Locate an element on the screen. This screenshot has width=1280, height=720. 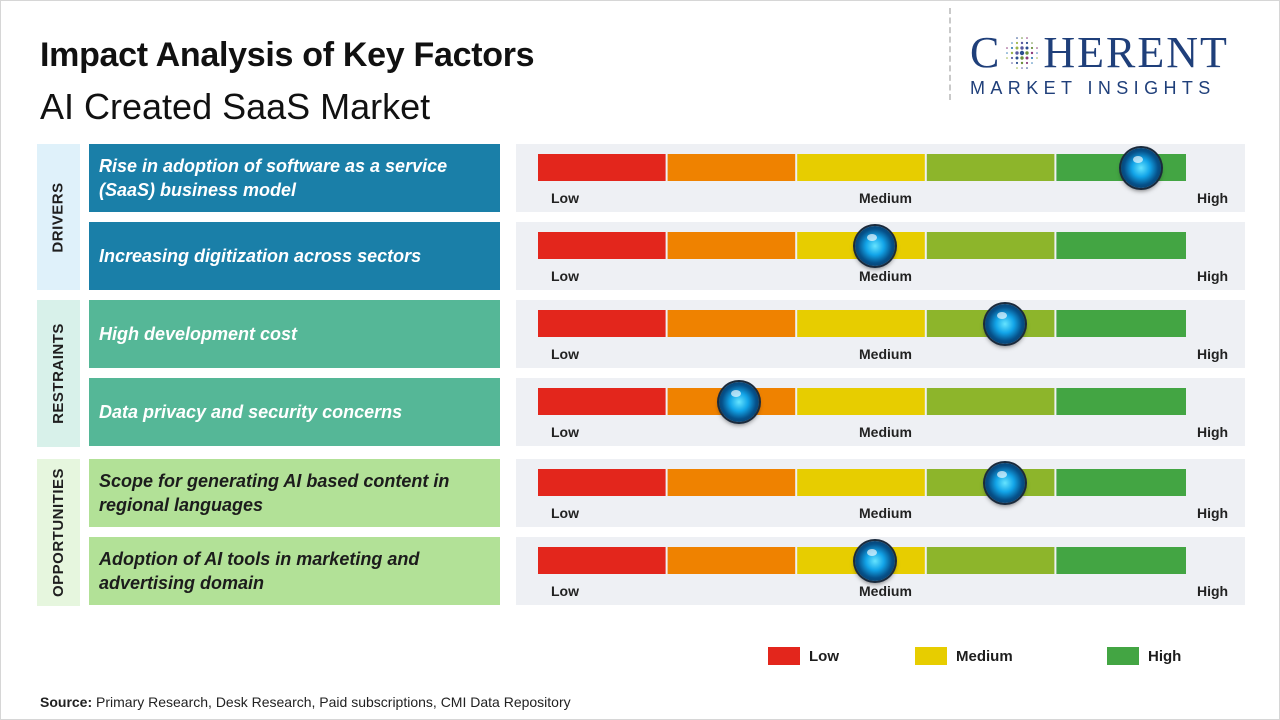
logo-word-right: HERENT is located at coordinates (1136, 52).